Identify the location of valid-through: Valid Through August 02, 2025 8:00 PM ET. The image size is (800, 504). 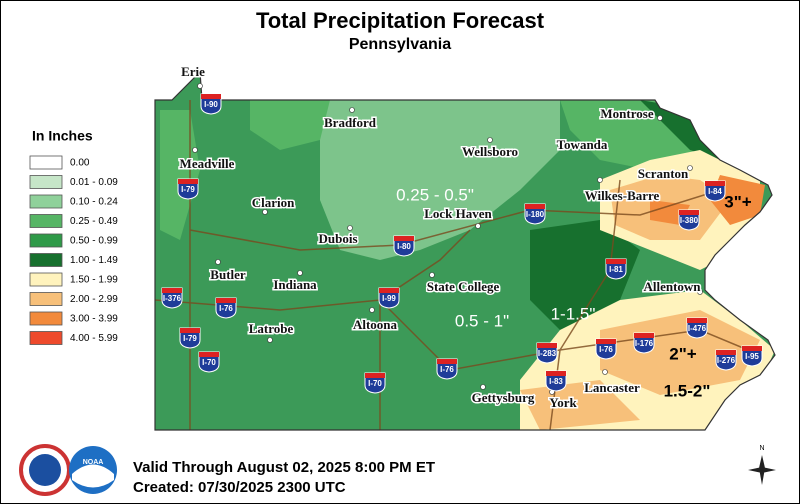
(284, 467).